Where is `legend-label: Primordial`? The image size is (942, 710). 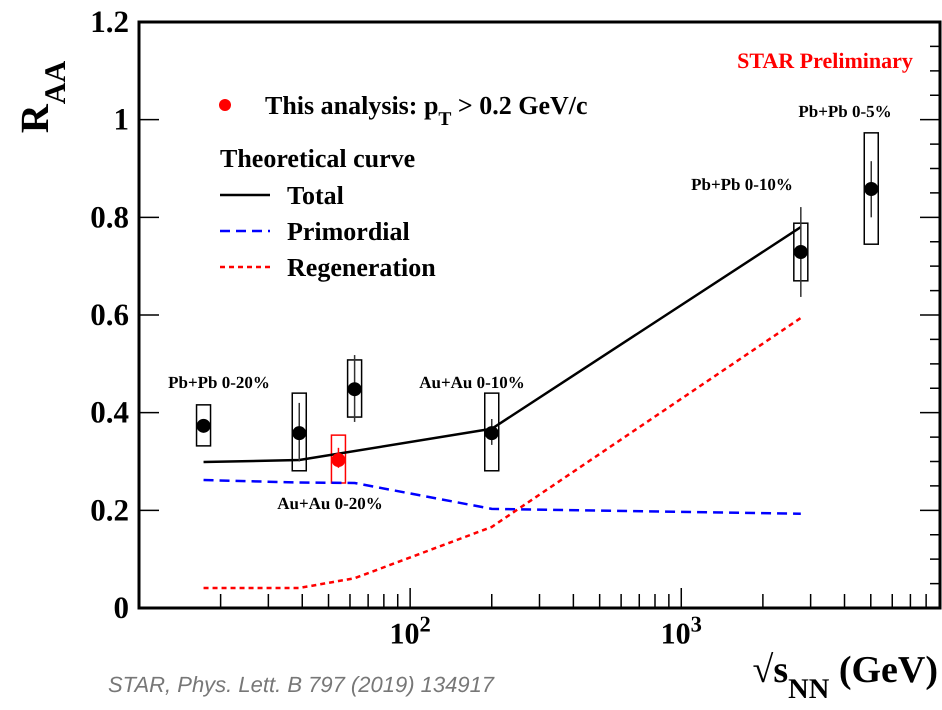 legend-label: Primordial is located at coordinates (348, 231).